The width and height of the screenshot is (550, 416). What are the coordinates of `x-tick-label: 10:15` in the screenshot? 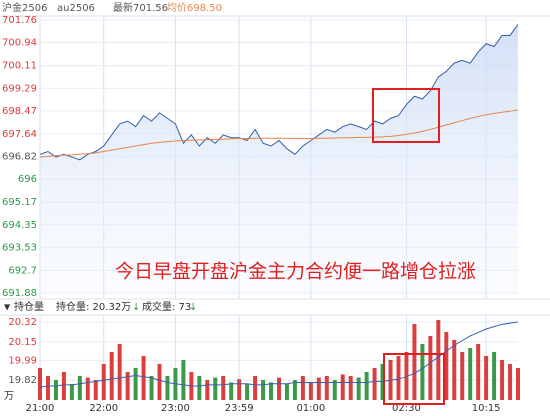 It's located at (486, 408).